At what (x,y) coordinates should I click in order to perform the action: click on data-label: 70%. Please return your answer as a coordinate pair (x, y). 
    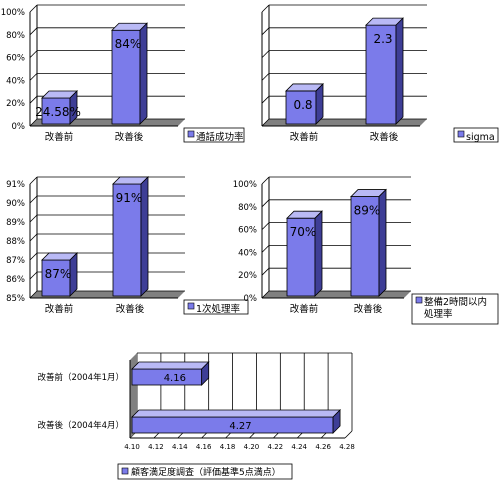
    Looking at the image, I should click on (303, 232).